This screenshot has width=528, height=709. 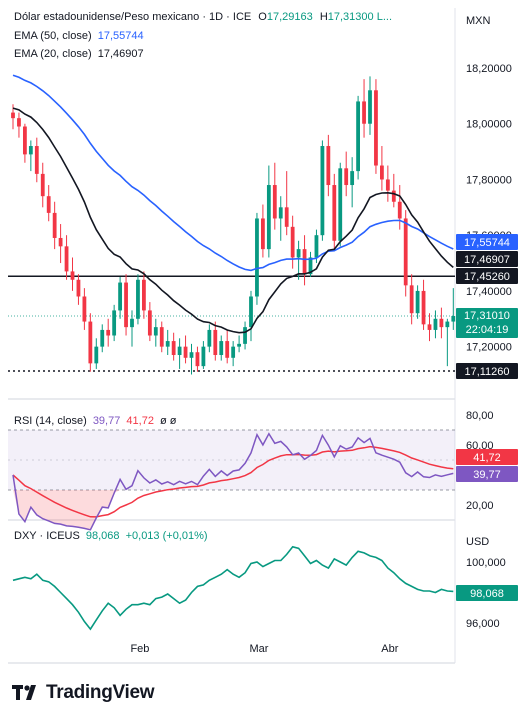 I want to click on ema20-legend: EMA (20, close) 17,46907, so click(x=79, y=54).